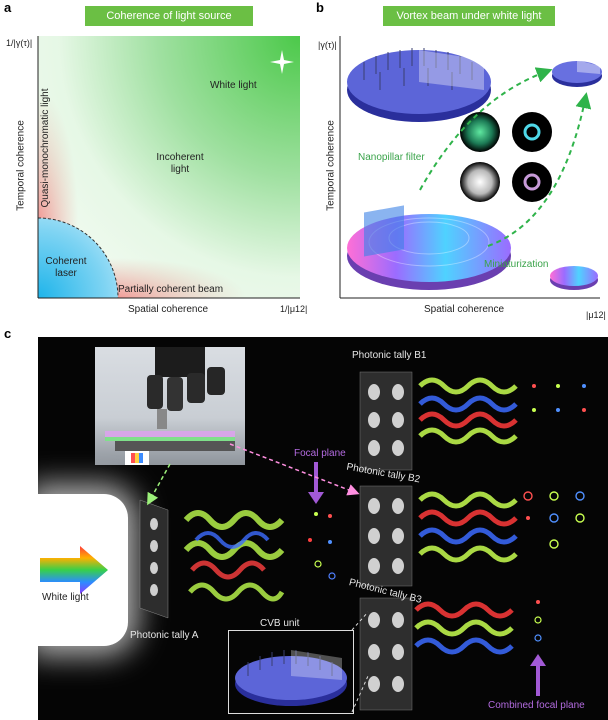  What do you see at coordinates (234, 556) in the screenshot?
I see `wave-group-a` at bounding box center [234, 556].